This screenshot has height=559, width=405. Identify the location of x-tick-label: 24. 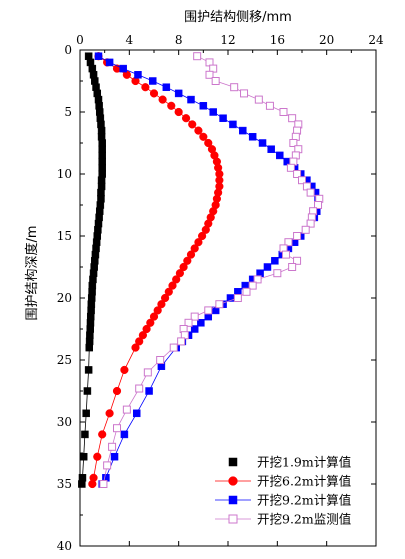
(376, 40).